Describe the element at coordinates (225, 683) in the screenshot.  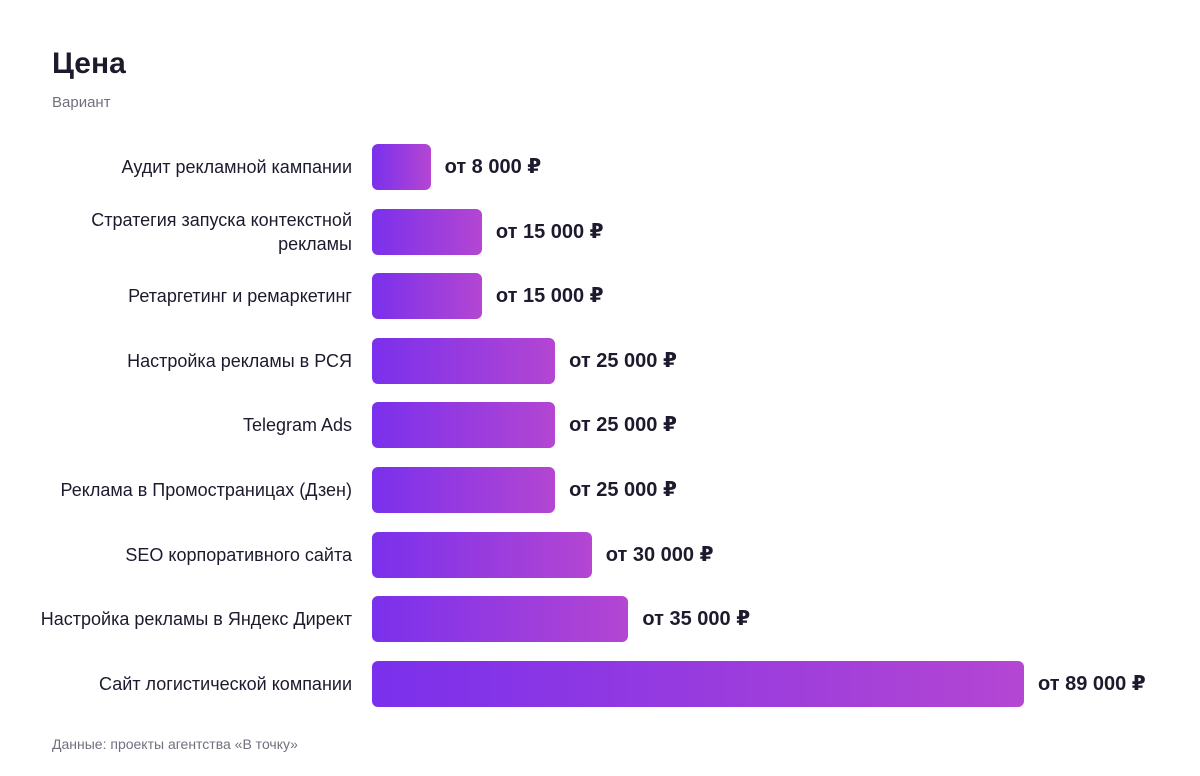
I see `category-label: Сайт логистической компании` at that location.